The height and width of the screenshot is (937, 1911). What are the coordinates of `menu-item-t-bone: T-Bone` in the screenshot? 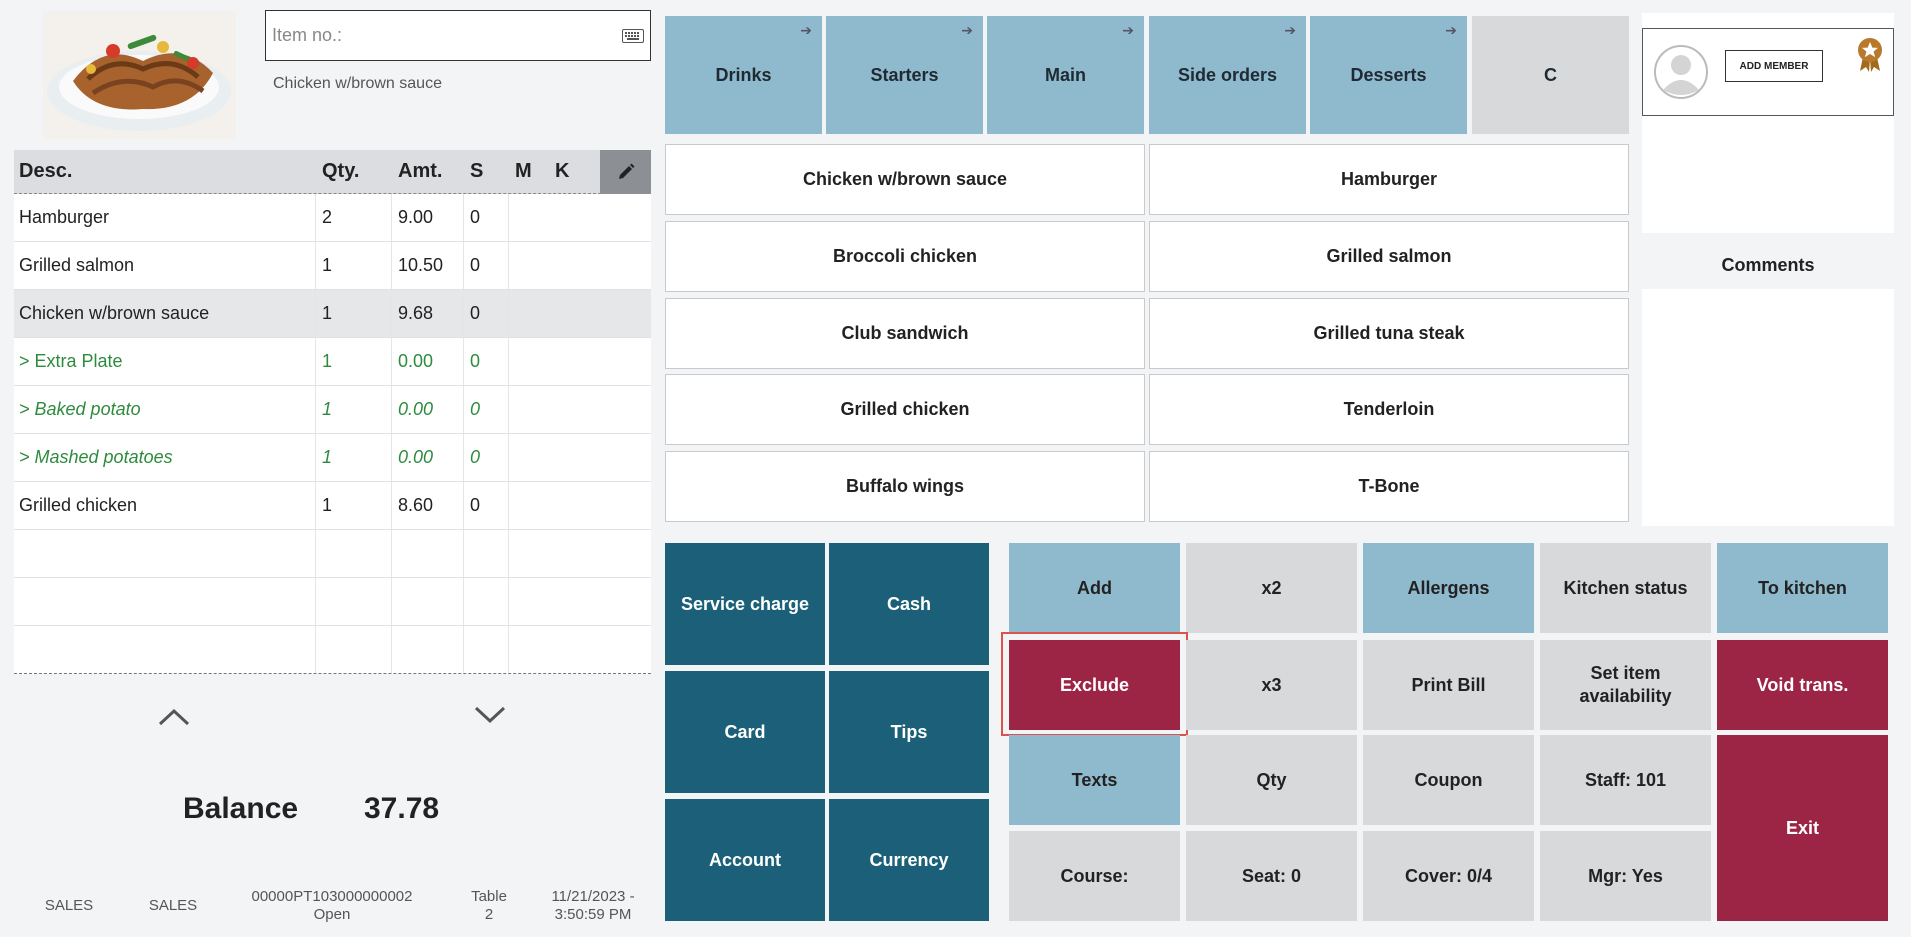 It's located at (1389, 486).